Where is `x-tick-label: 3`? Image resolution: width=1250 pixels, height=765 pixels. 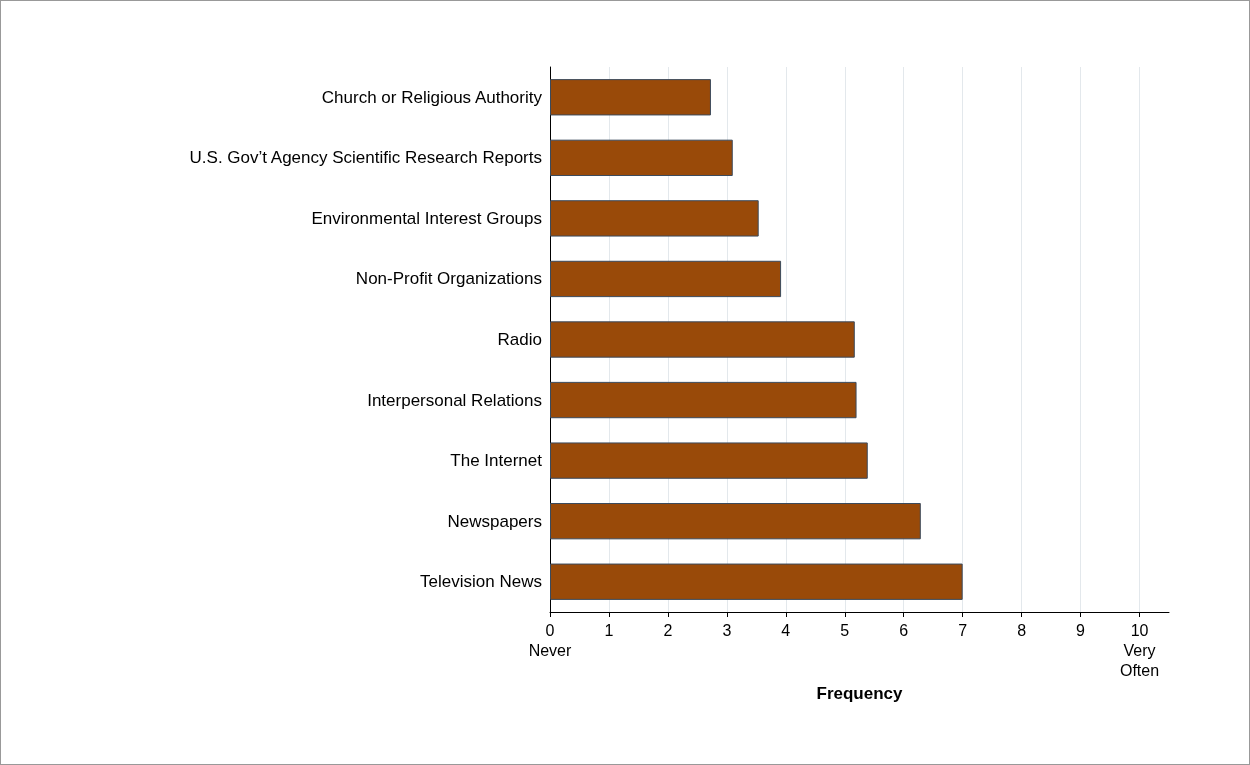 x-tick-label: 3 is located at coordinates (727, 630).